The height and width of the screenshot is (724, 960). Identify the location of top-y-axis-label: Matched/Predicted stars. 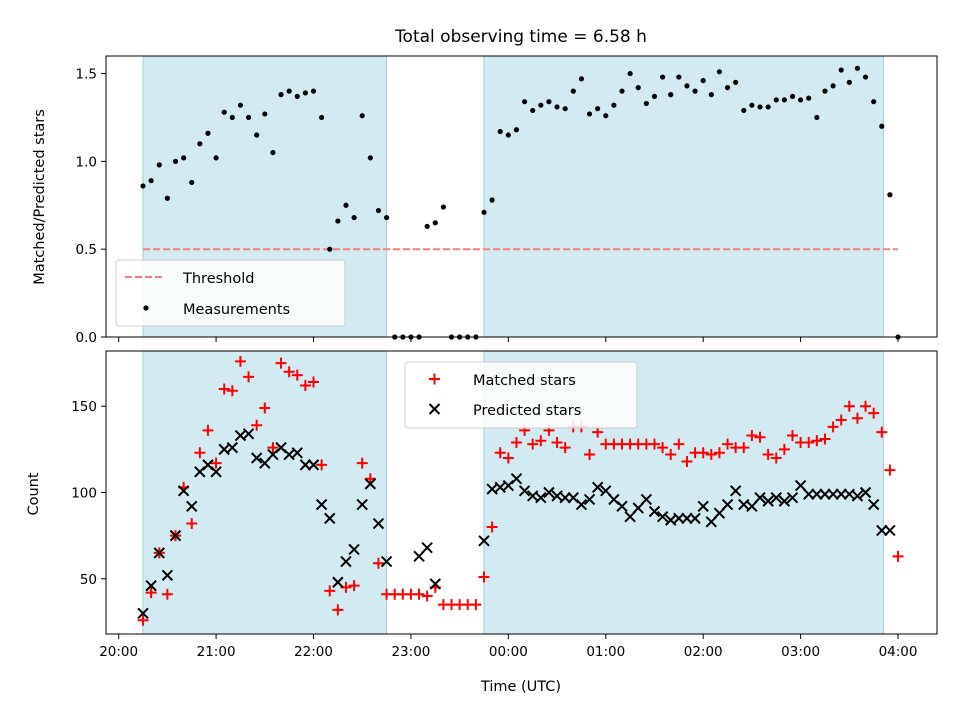
(40, 197).